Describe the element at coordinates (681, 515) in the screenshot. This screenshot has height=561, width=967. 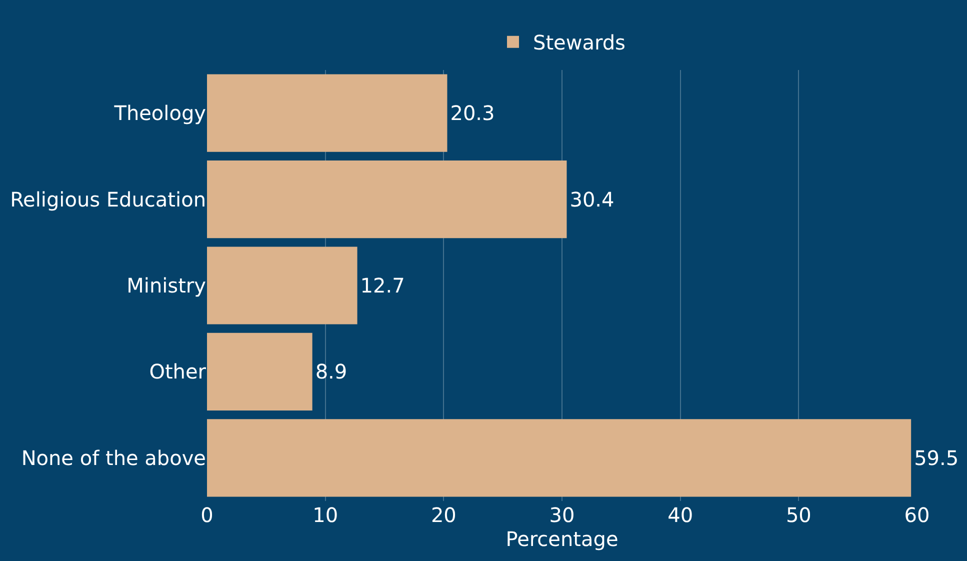
I see `x-tick-label: 40` at that location.